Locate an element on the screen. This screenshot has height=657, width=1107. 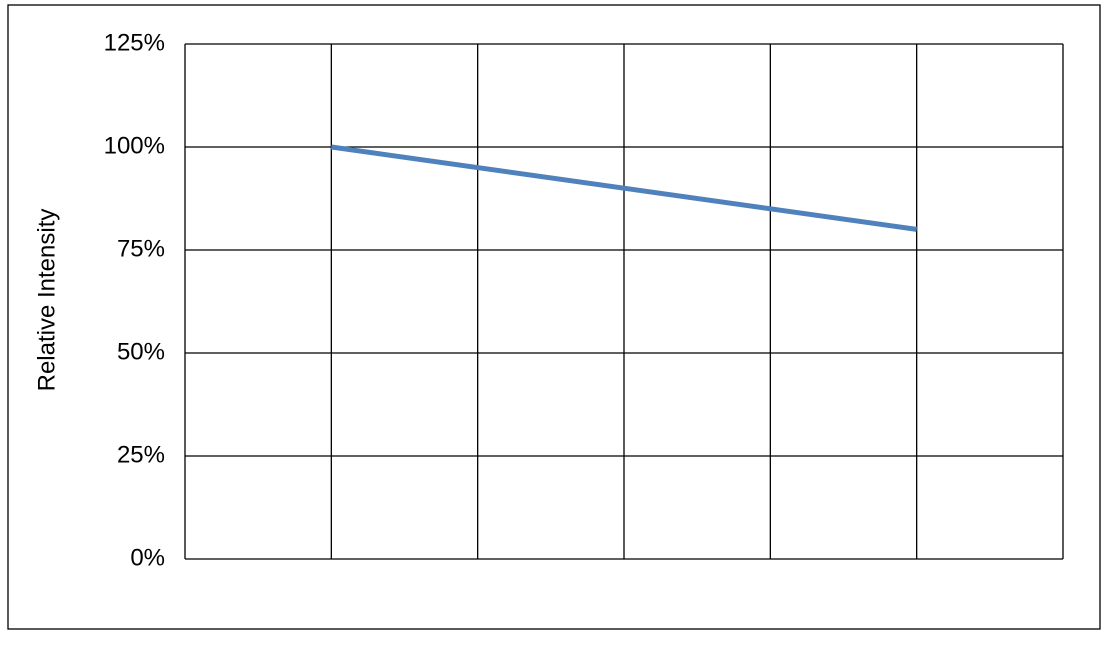
y-tick-label: 0% is located at coordinates (147, 557).